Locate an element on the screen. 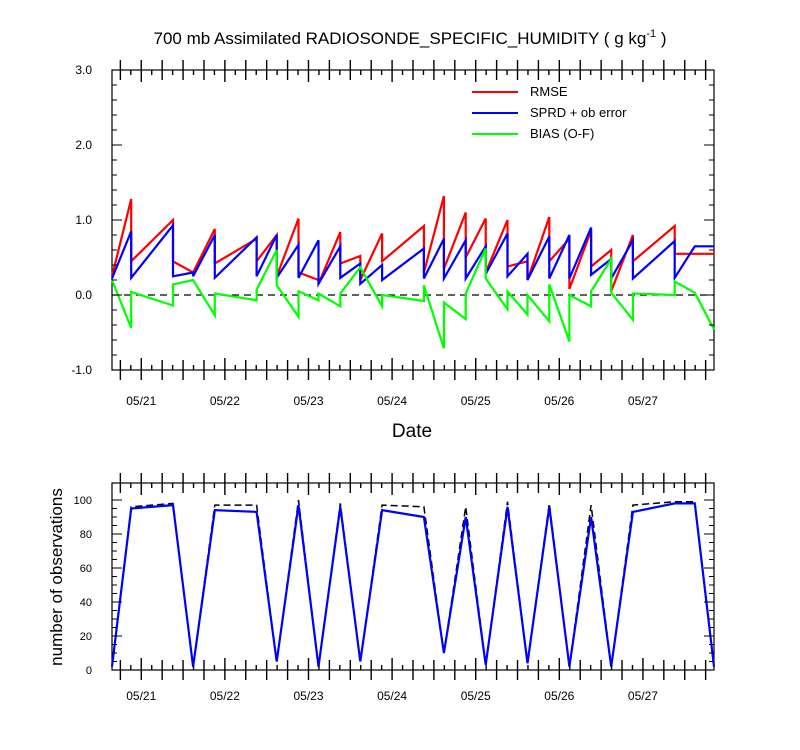 The image size is (800, 750). y-tick-label: 60 is located at coordinates (86, 569).